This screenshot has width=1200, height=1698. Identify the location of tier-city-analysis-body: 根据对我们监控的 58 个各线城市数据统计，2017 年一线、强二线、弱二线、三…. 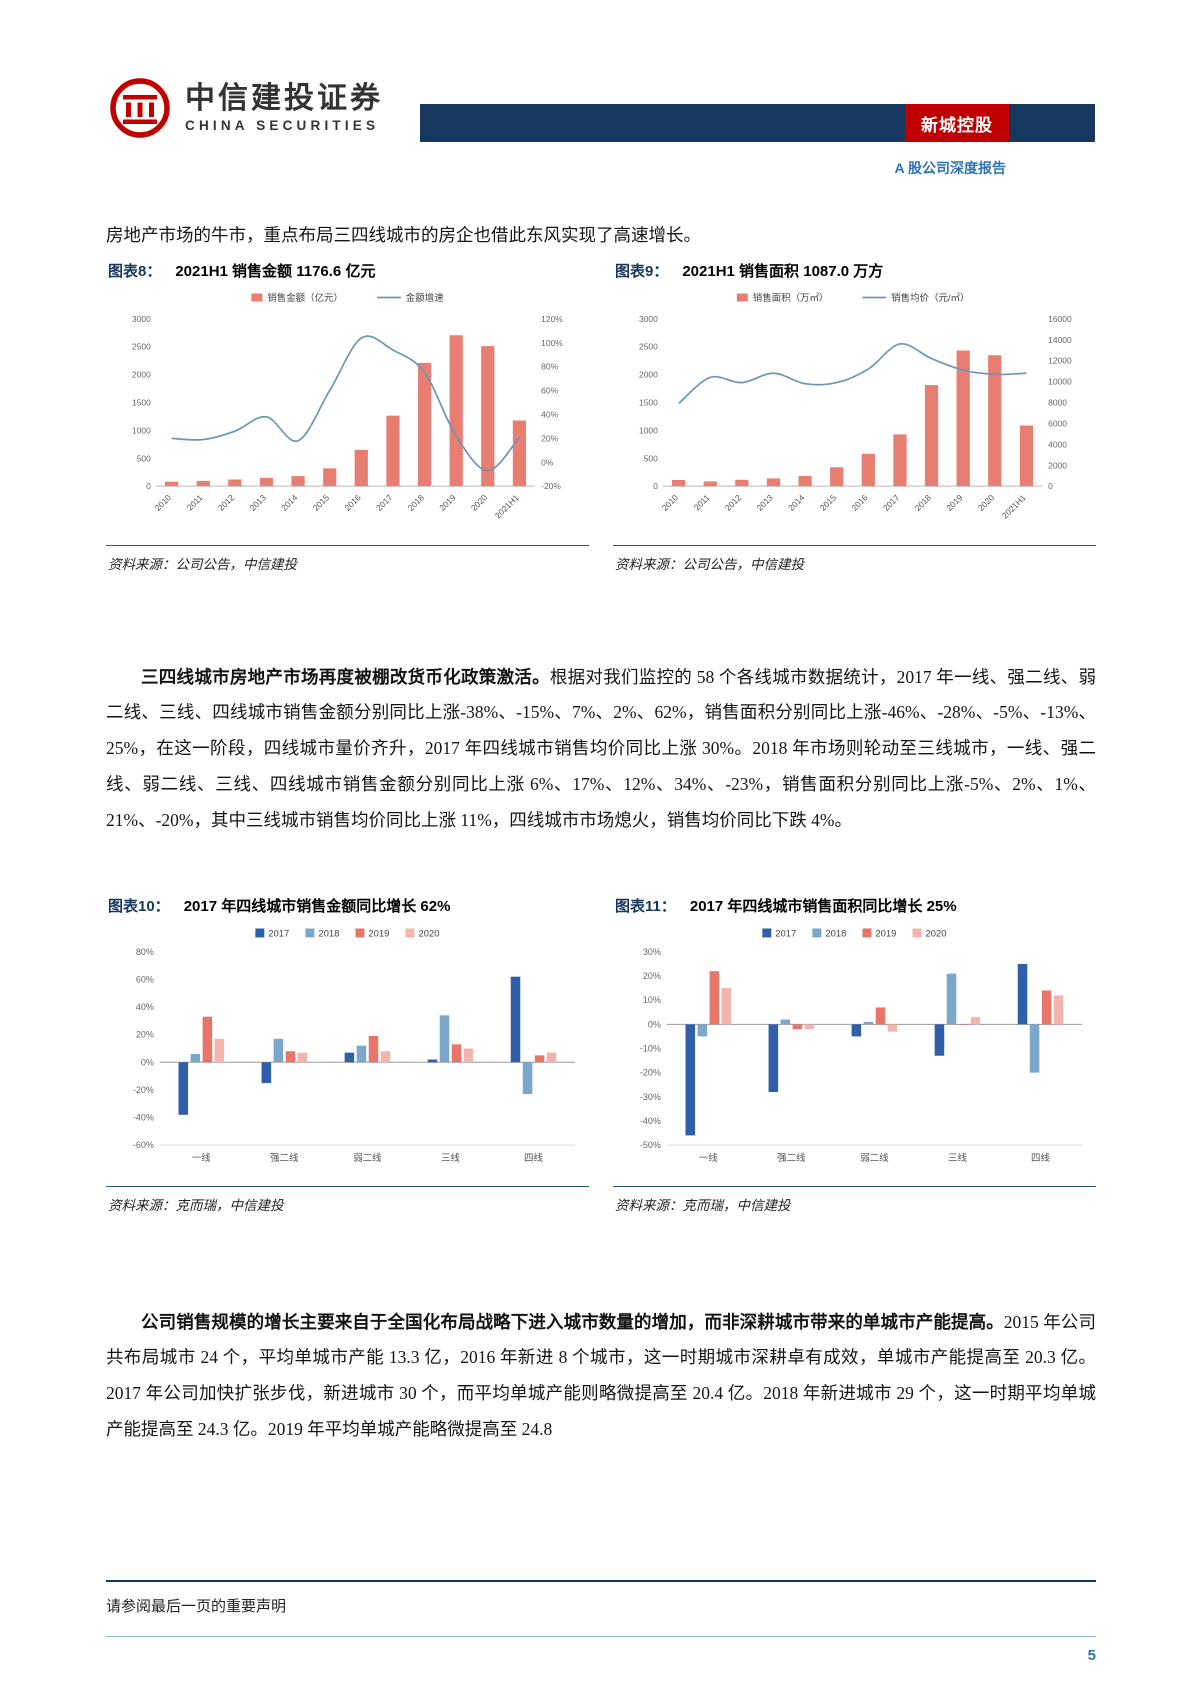
(601, 748).